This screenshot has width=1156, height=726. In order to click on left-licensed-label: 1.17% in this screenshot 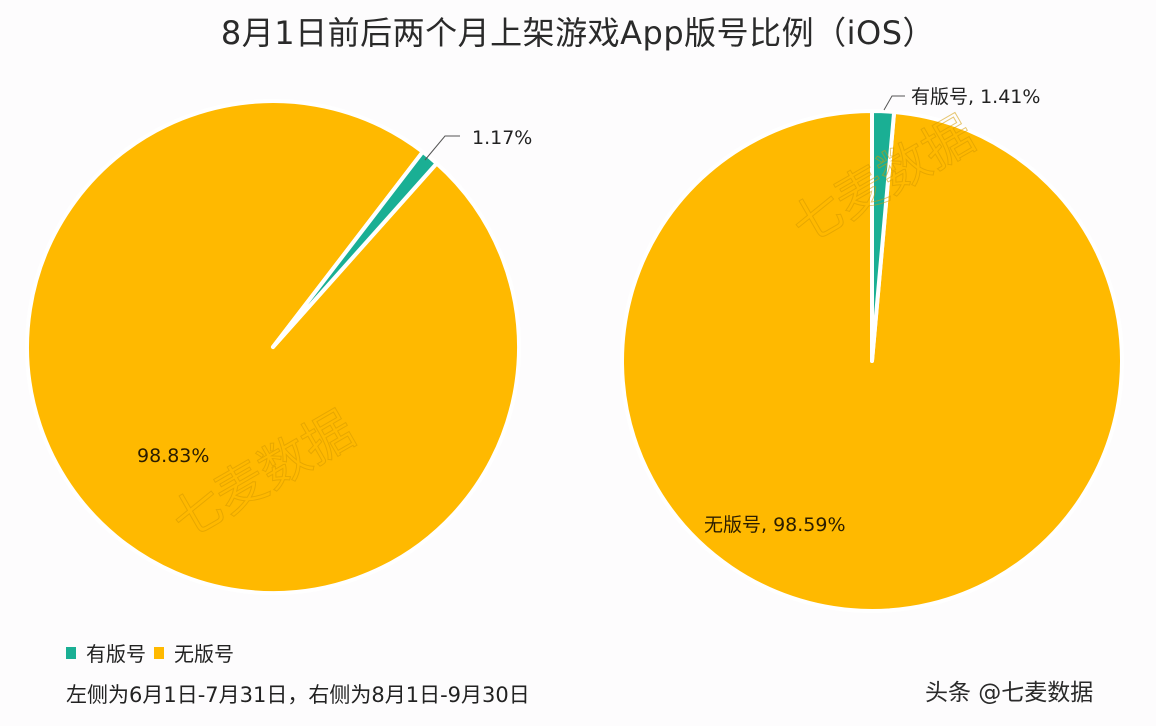, I will do `click(502, 138)`.